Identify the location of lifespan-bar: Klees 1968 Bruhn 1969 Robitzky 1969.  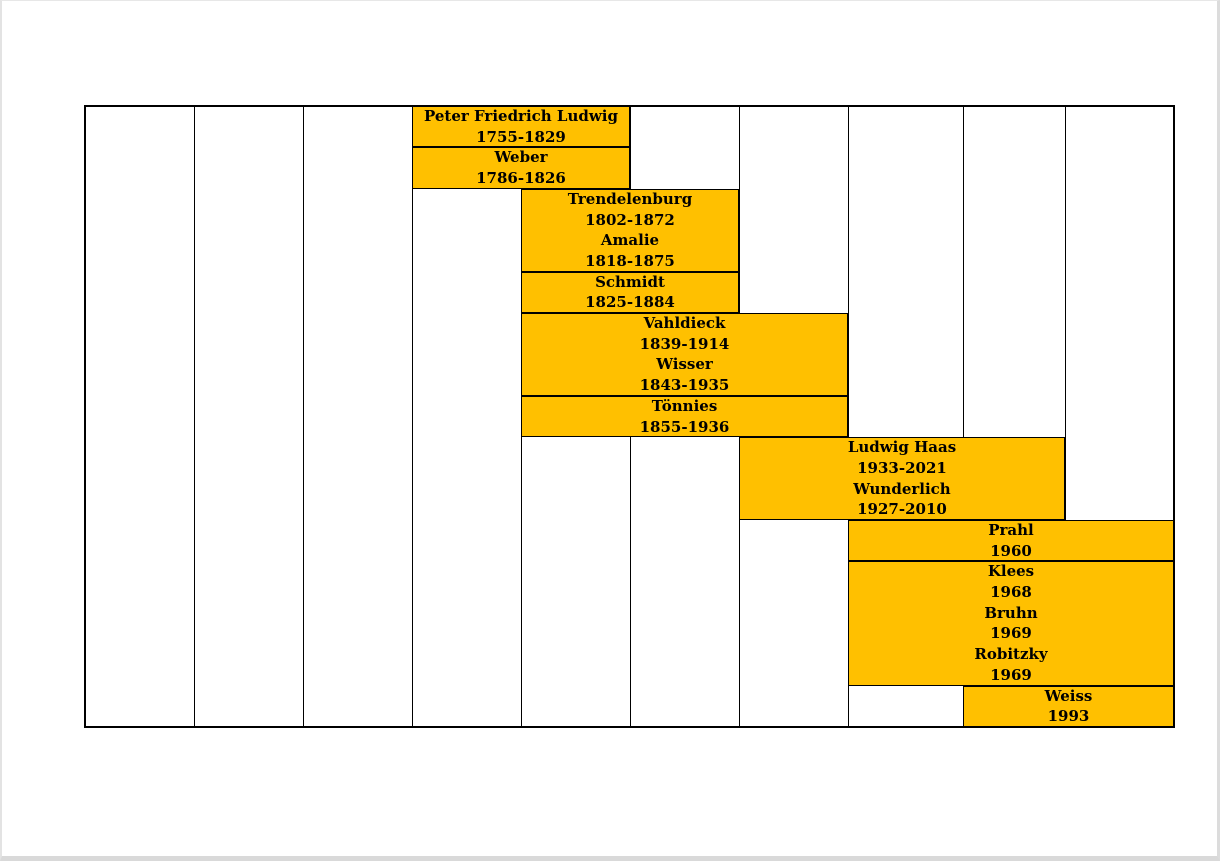
(1011, 623).